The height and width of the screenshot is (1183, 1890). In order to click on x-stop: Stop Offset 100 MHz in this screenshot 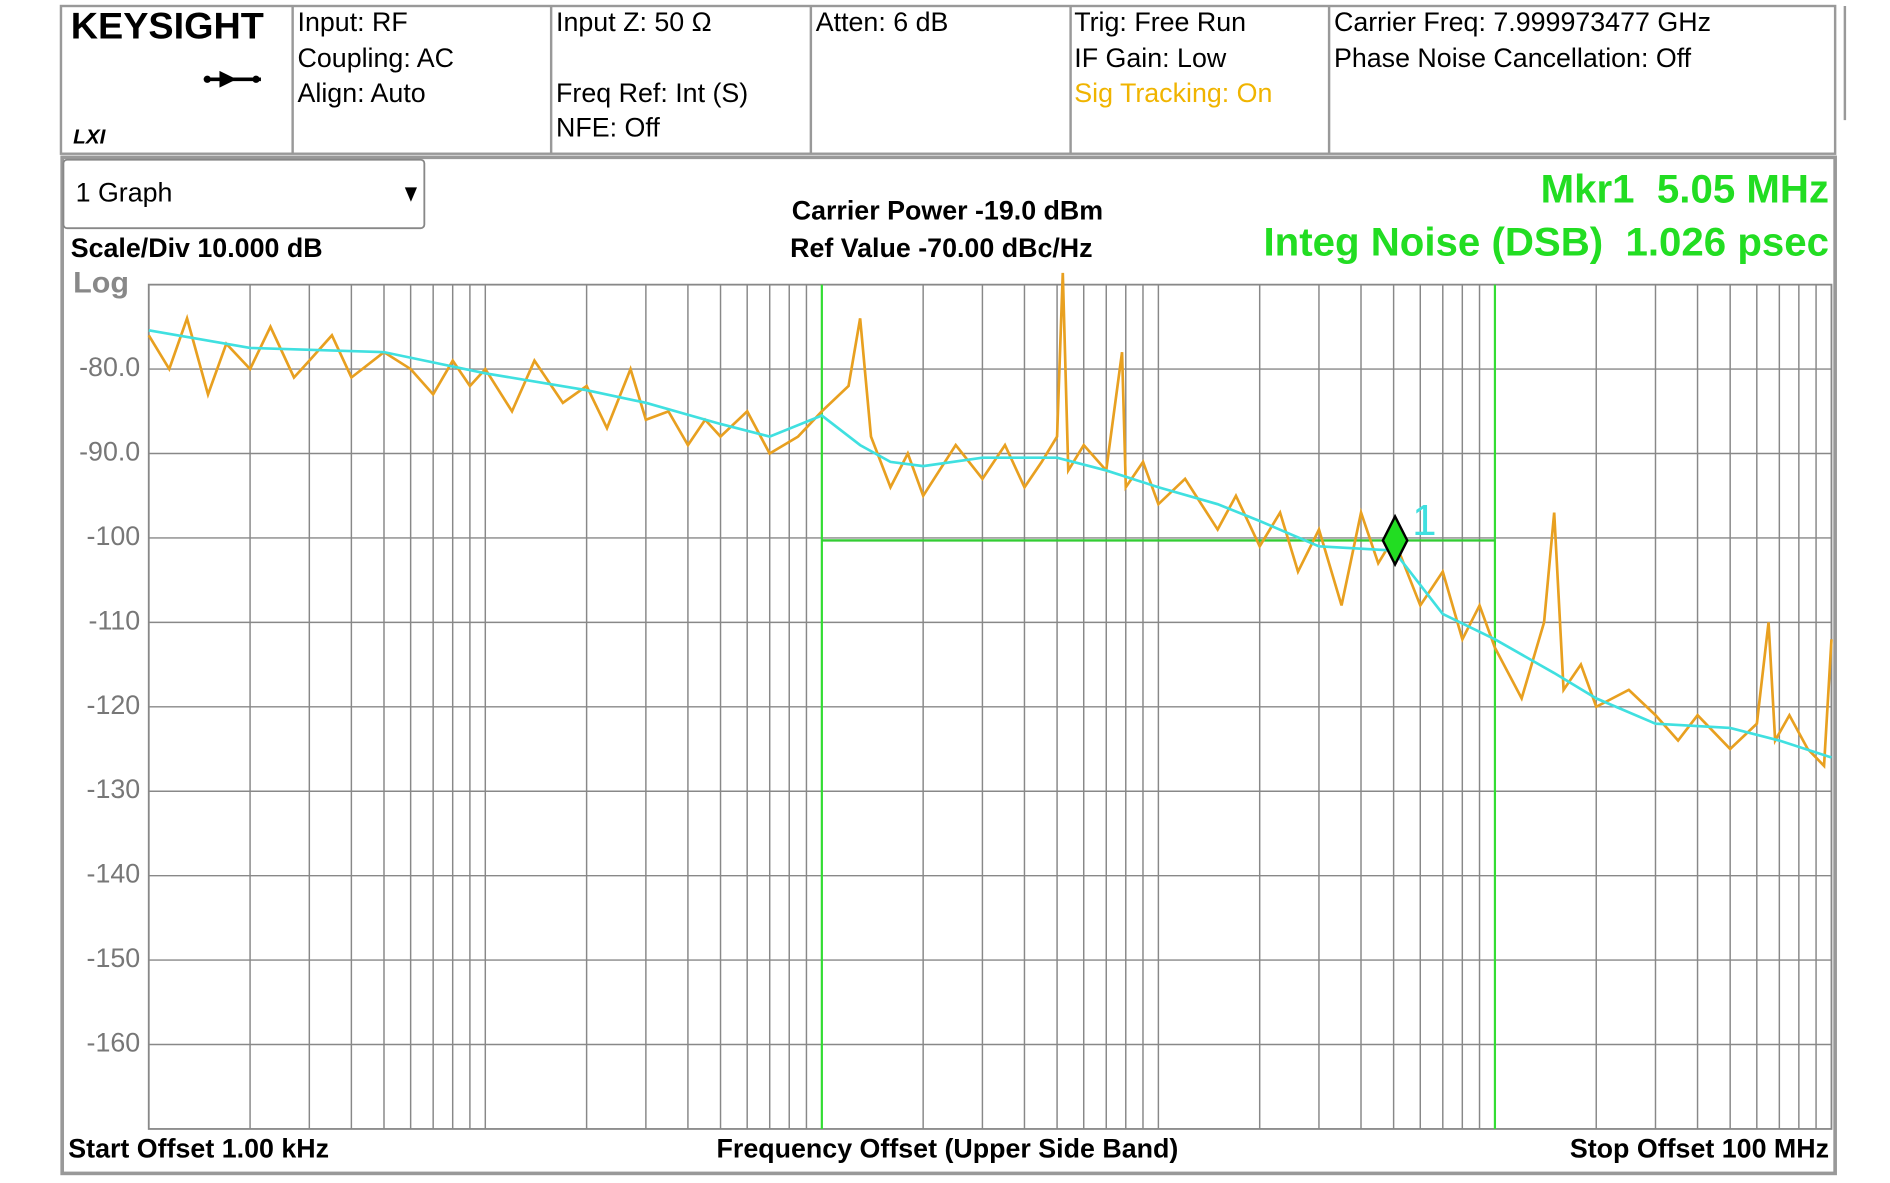, I will do `click(1699, 1149)`.